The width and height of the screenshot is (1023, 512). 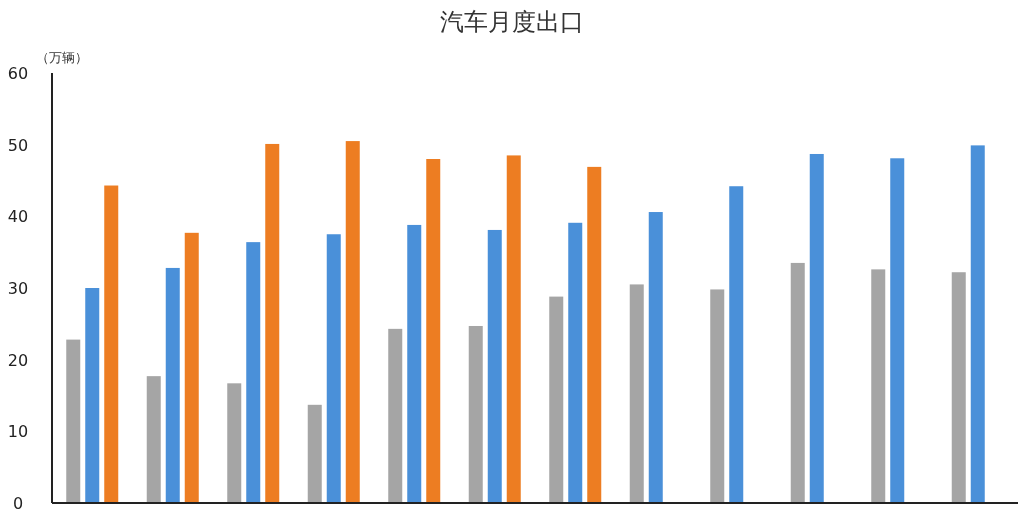 I want to click on y-tick-label: 60, so click(x=18, y=73).